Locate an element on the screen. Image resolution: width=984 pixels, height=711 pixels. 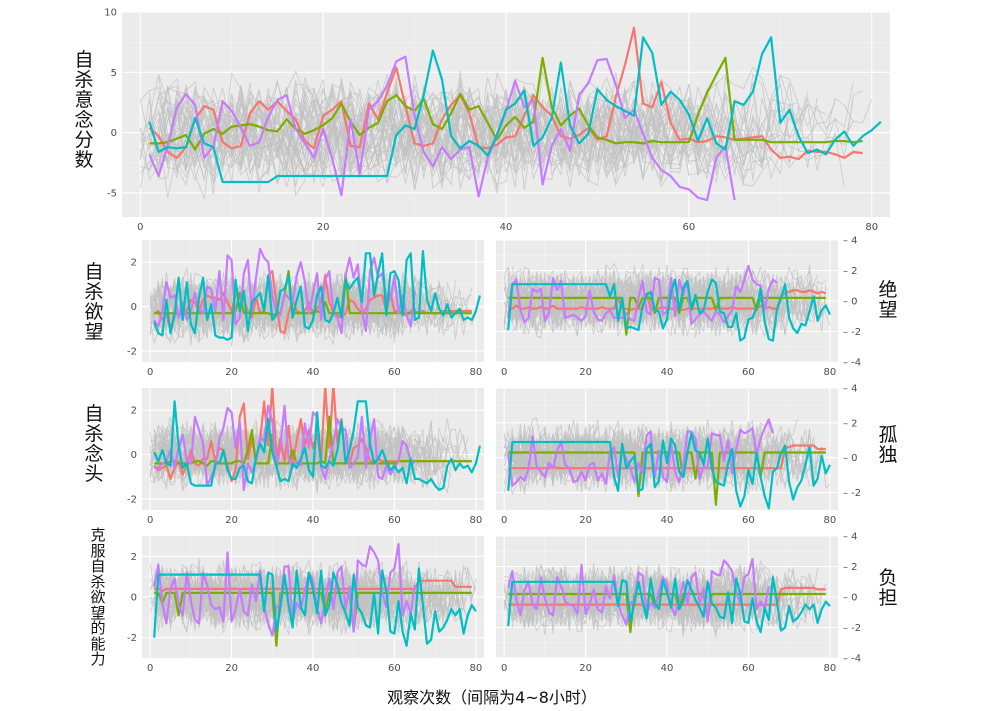
y-tick-label: -5 is located at coordinates (112, 193).